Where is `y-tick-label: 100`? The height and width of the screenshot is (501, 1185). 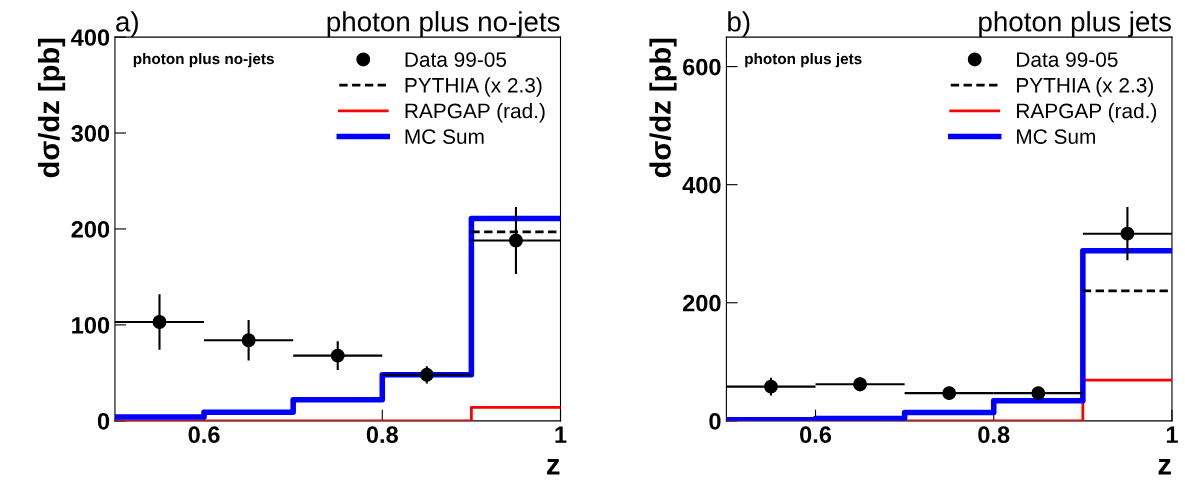 y-tick-label: 100 is located at coordinates (91, 325).